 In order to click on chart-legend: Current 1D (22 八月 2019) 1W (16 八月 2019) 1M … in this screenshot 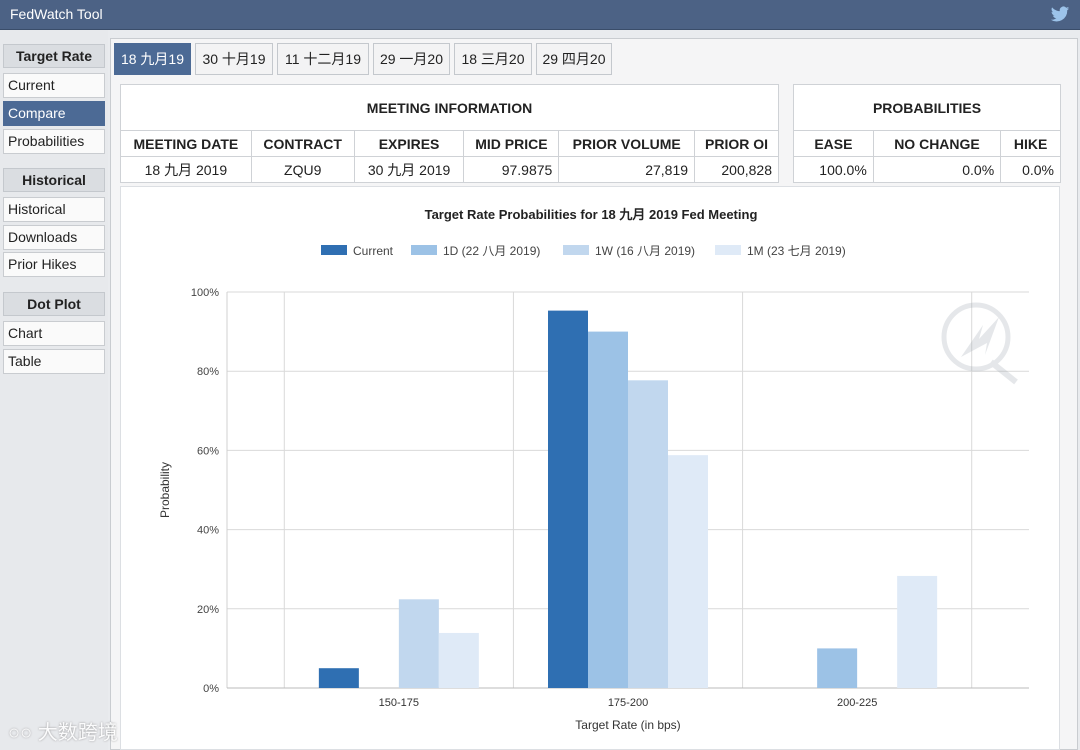, I will do `click(583, 251)`.